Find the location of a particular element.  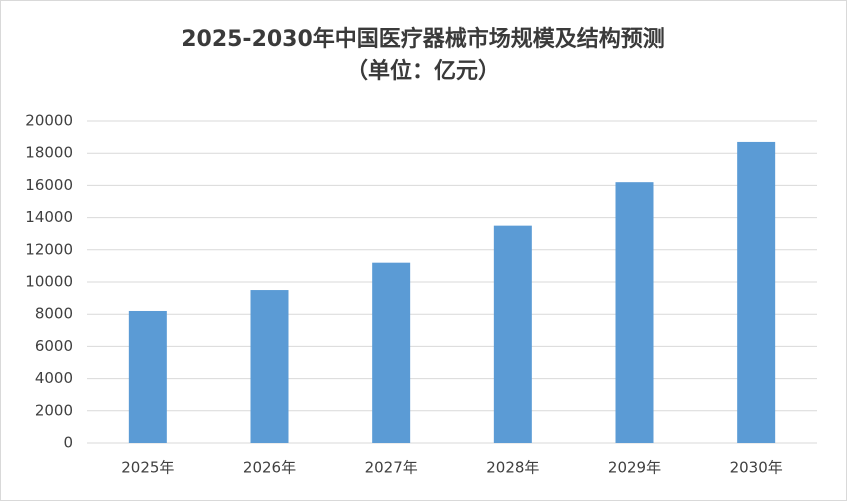

y-tick-label: 6000 is located at coordinates (54, 346).